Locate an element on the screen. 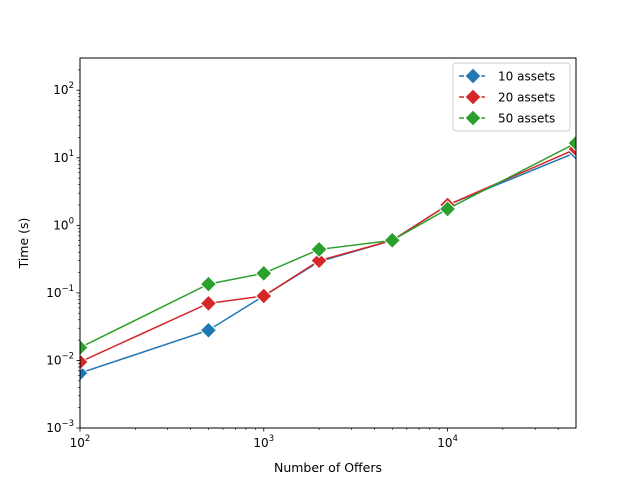 The width and height of the screenshot is (640, 480). x-axis-label: Number of Offers is located at coordinates (328, 467).